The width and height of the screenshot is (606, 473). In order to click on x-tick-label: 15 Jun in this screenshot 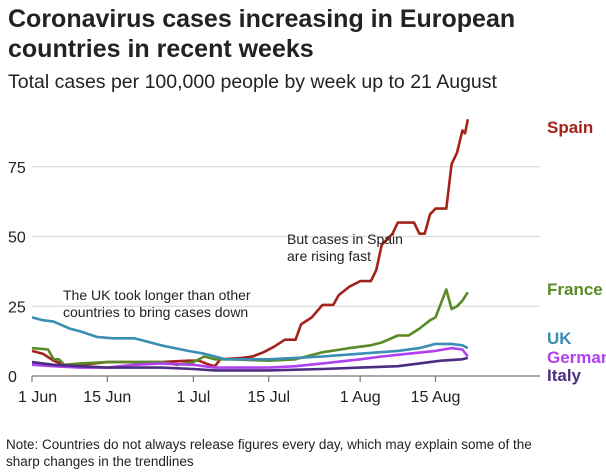, I will do `click(107, 397)`.